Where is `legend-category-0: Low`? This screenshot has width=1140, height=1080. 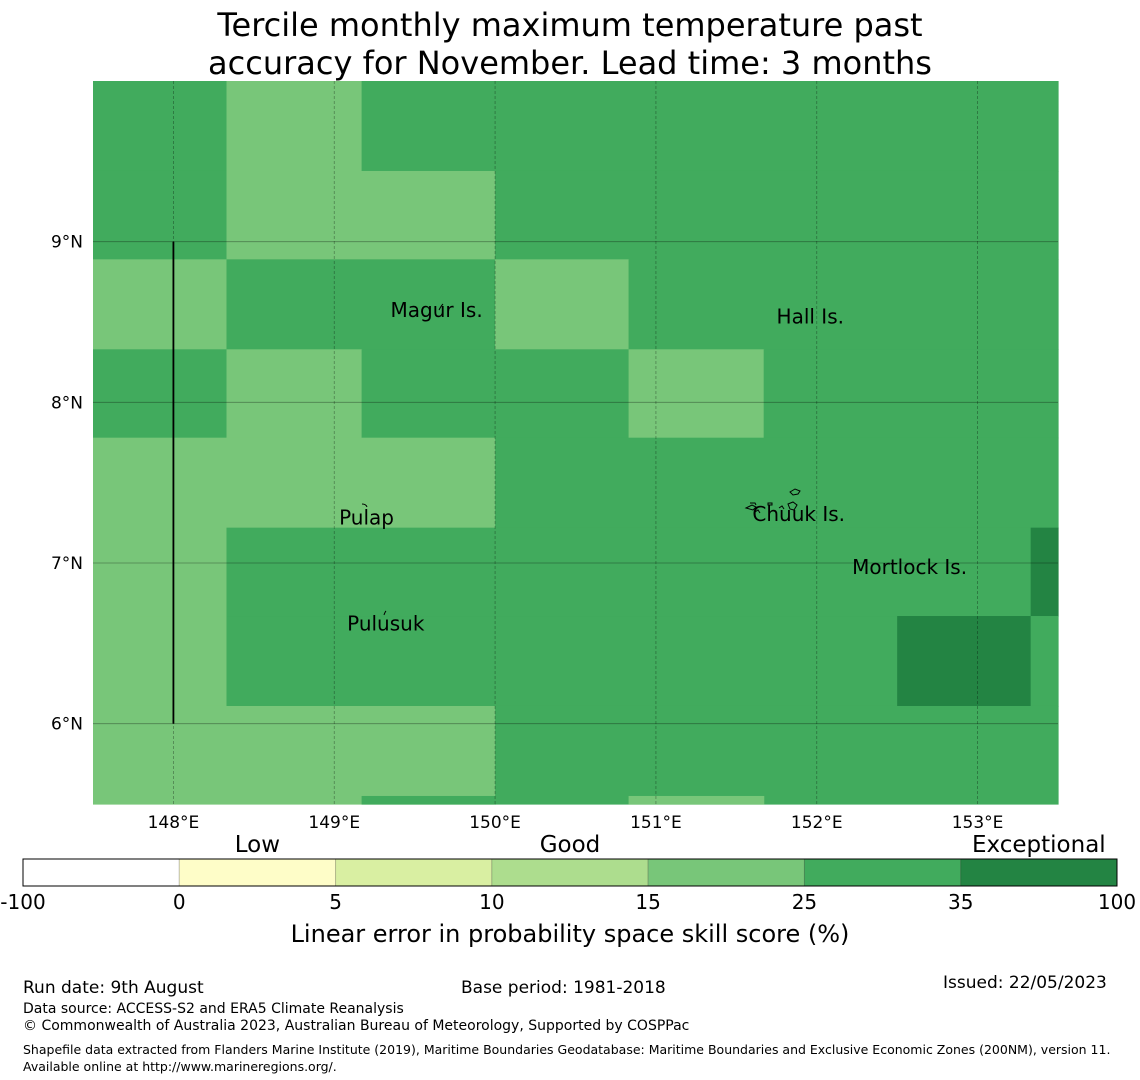
legend-category-0: Low is located at coordinates (257, 845).